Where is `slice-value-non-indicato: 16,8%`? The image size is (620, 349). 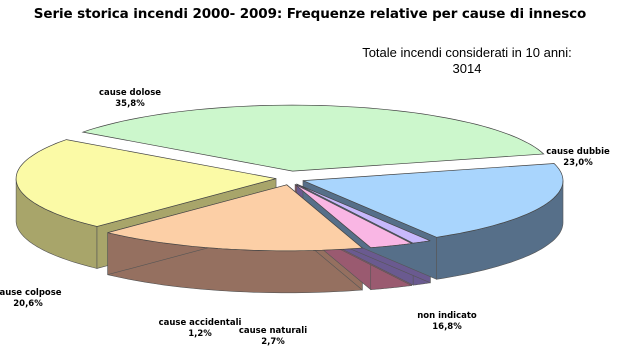 slice-value-non-indicato: 16,8% is located at coordinates (447, 327).